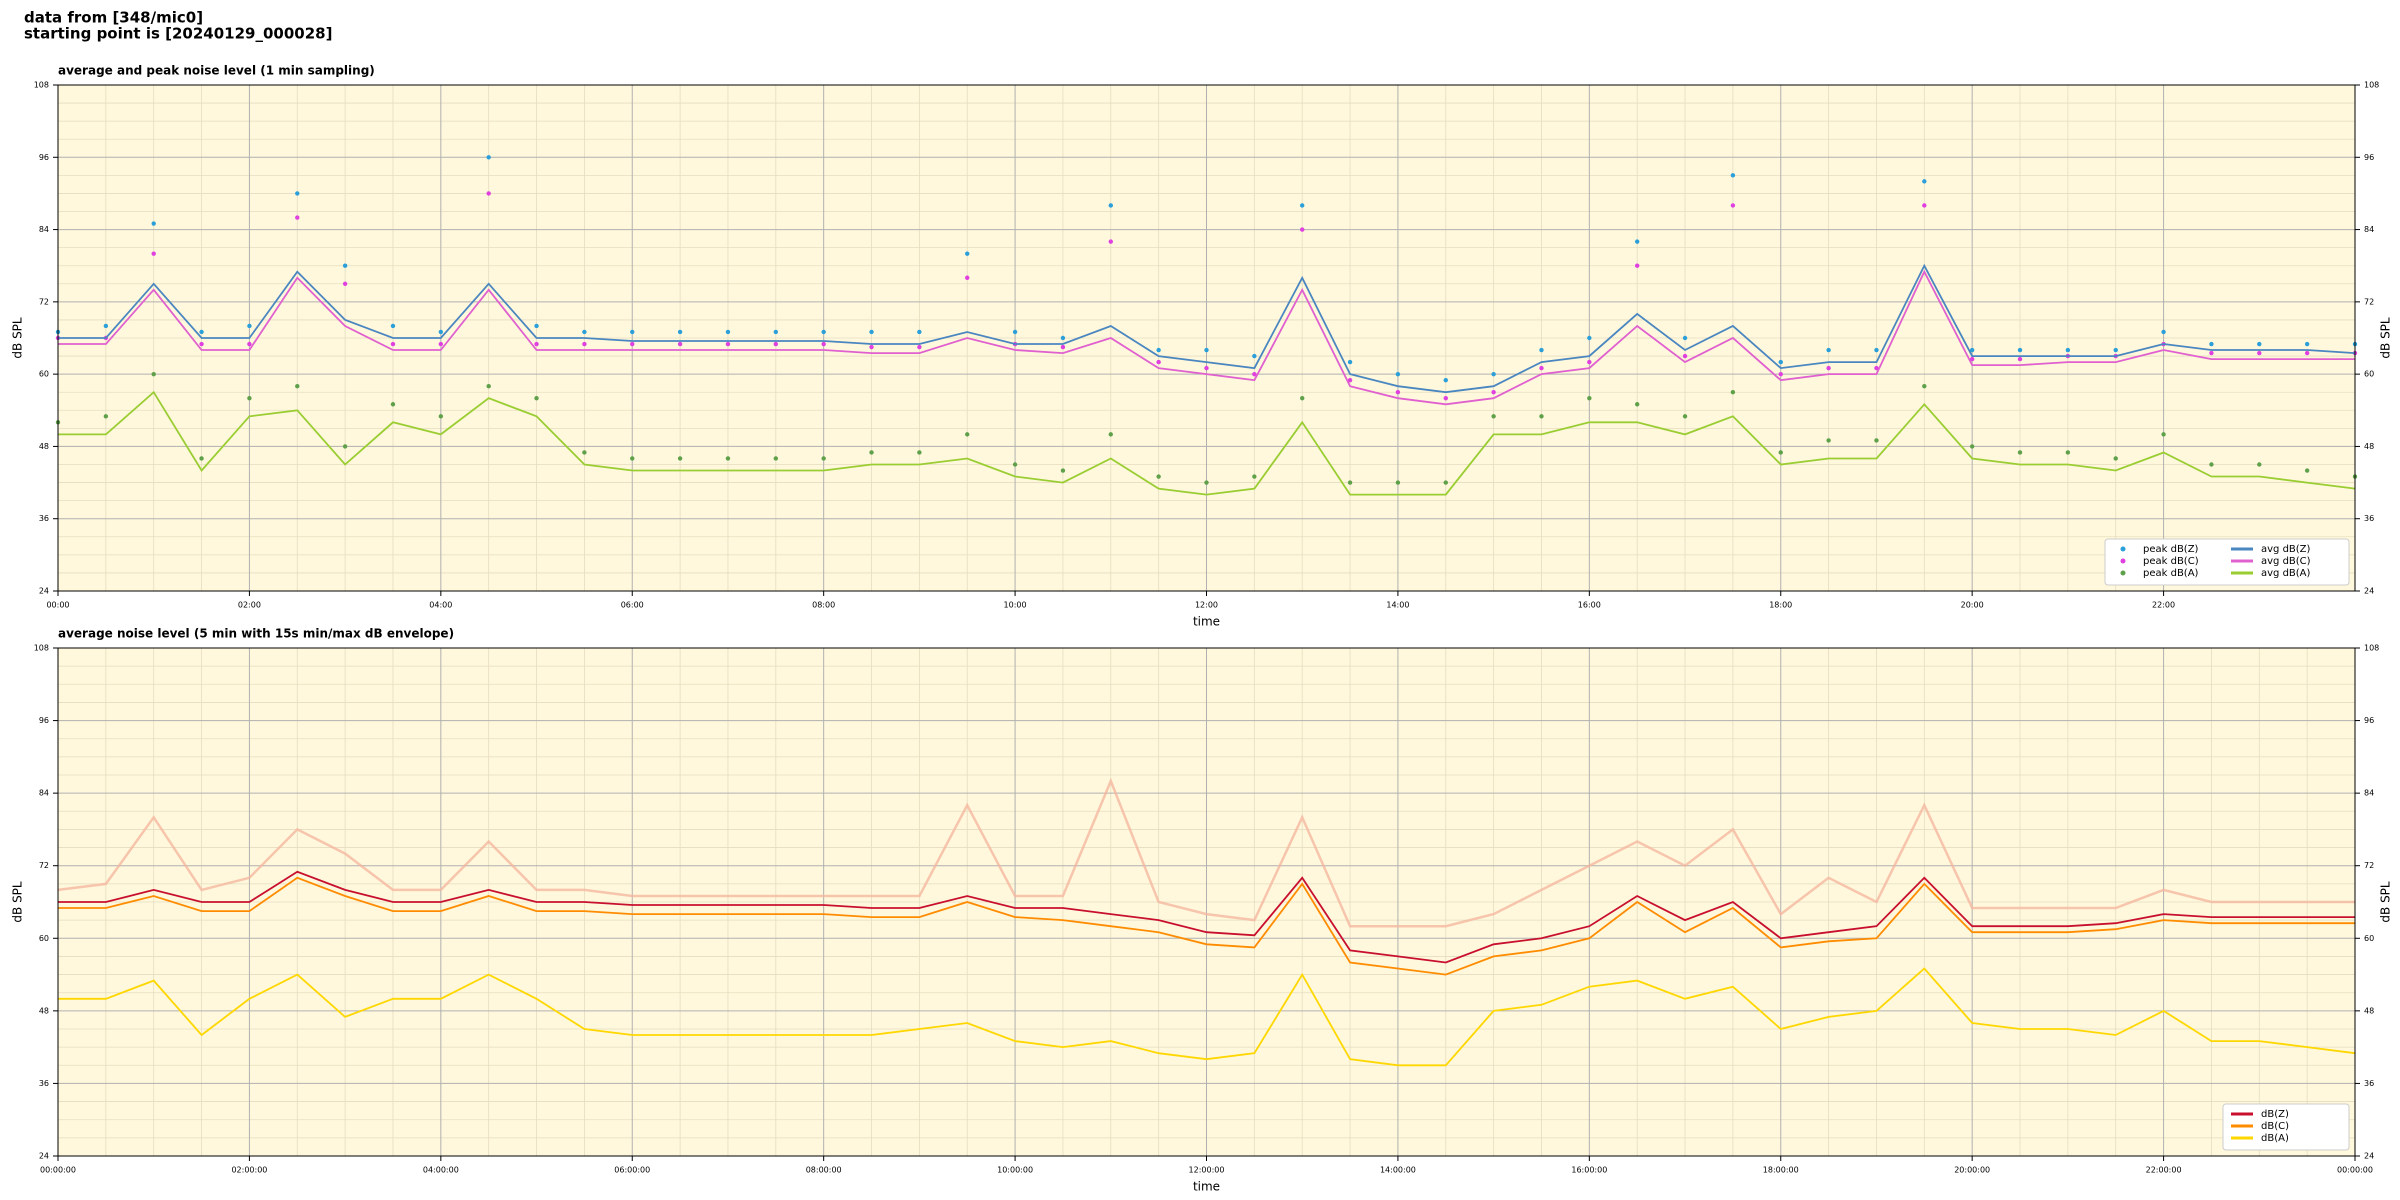 Image resolution: width=2400 pixels, height=1200 pixels. Describe the element at coordinates (823, 605) in the screenshot. I see `x-tick-label: 08:00` at that location.